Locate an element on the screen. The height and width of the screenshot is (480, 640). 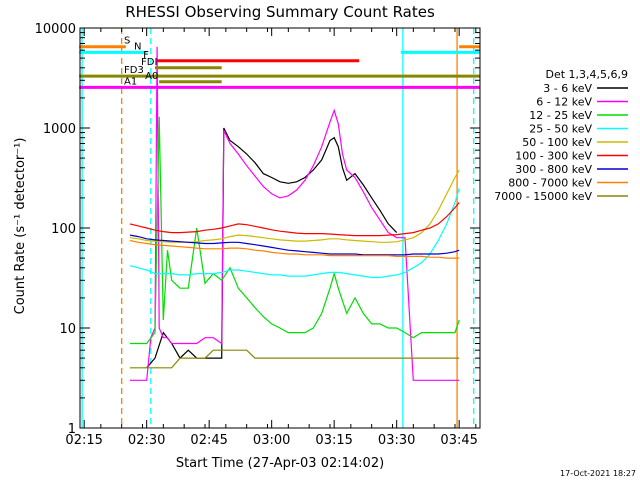
flag-label-1: N is located at coordinates (137, 46).